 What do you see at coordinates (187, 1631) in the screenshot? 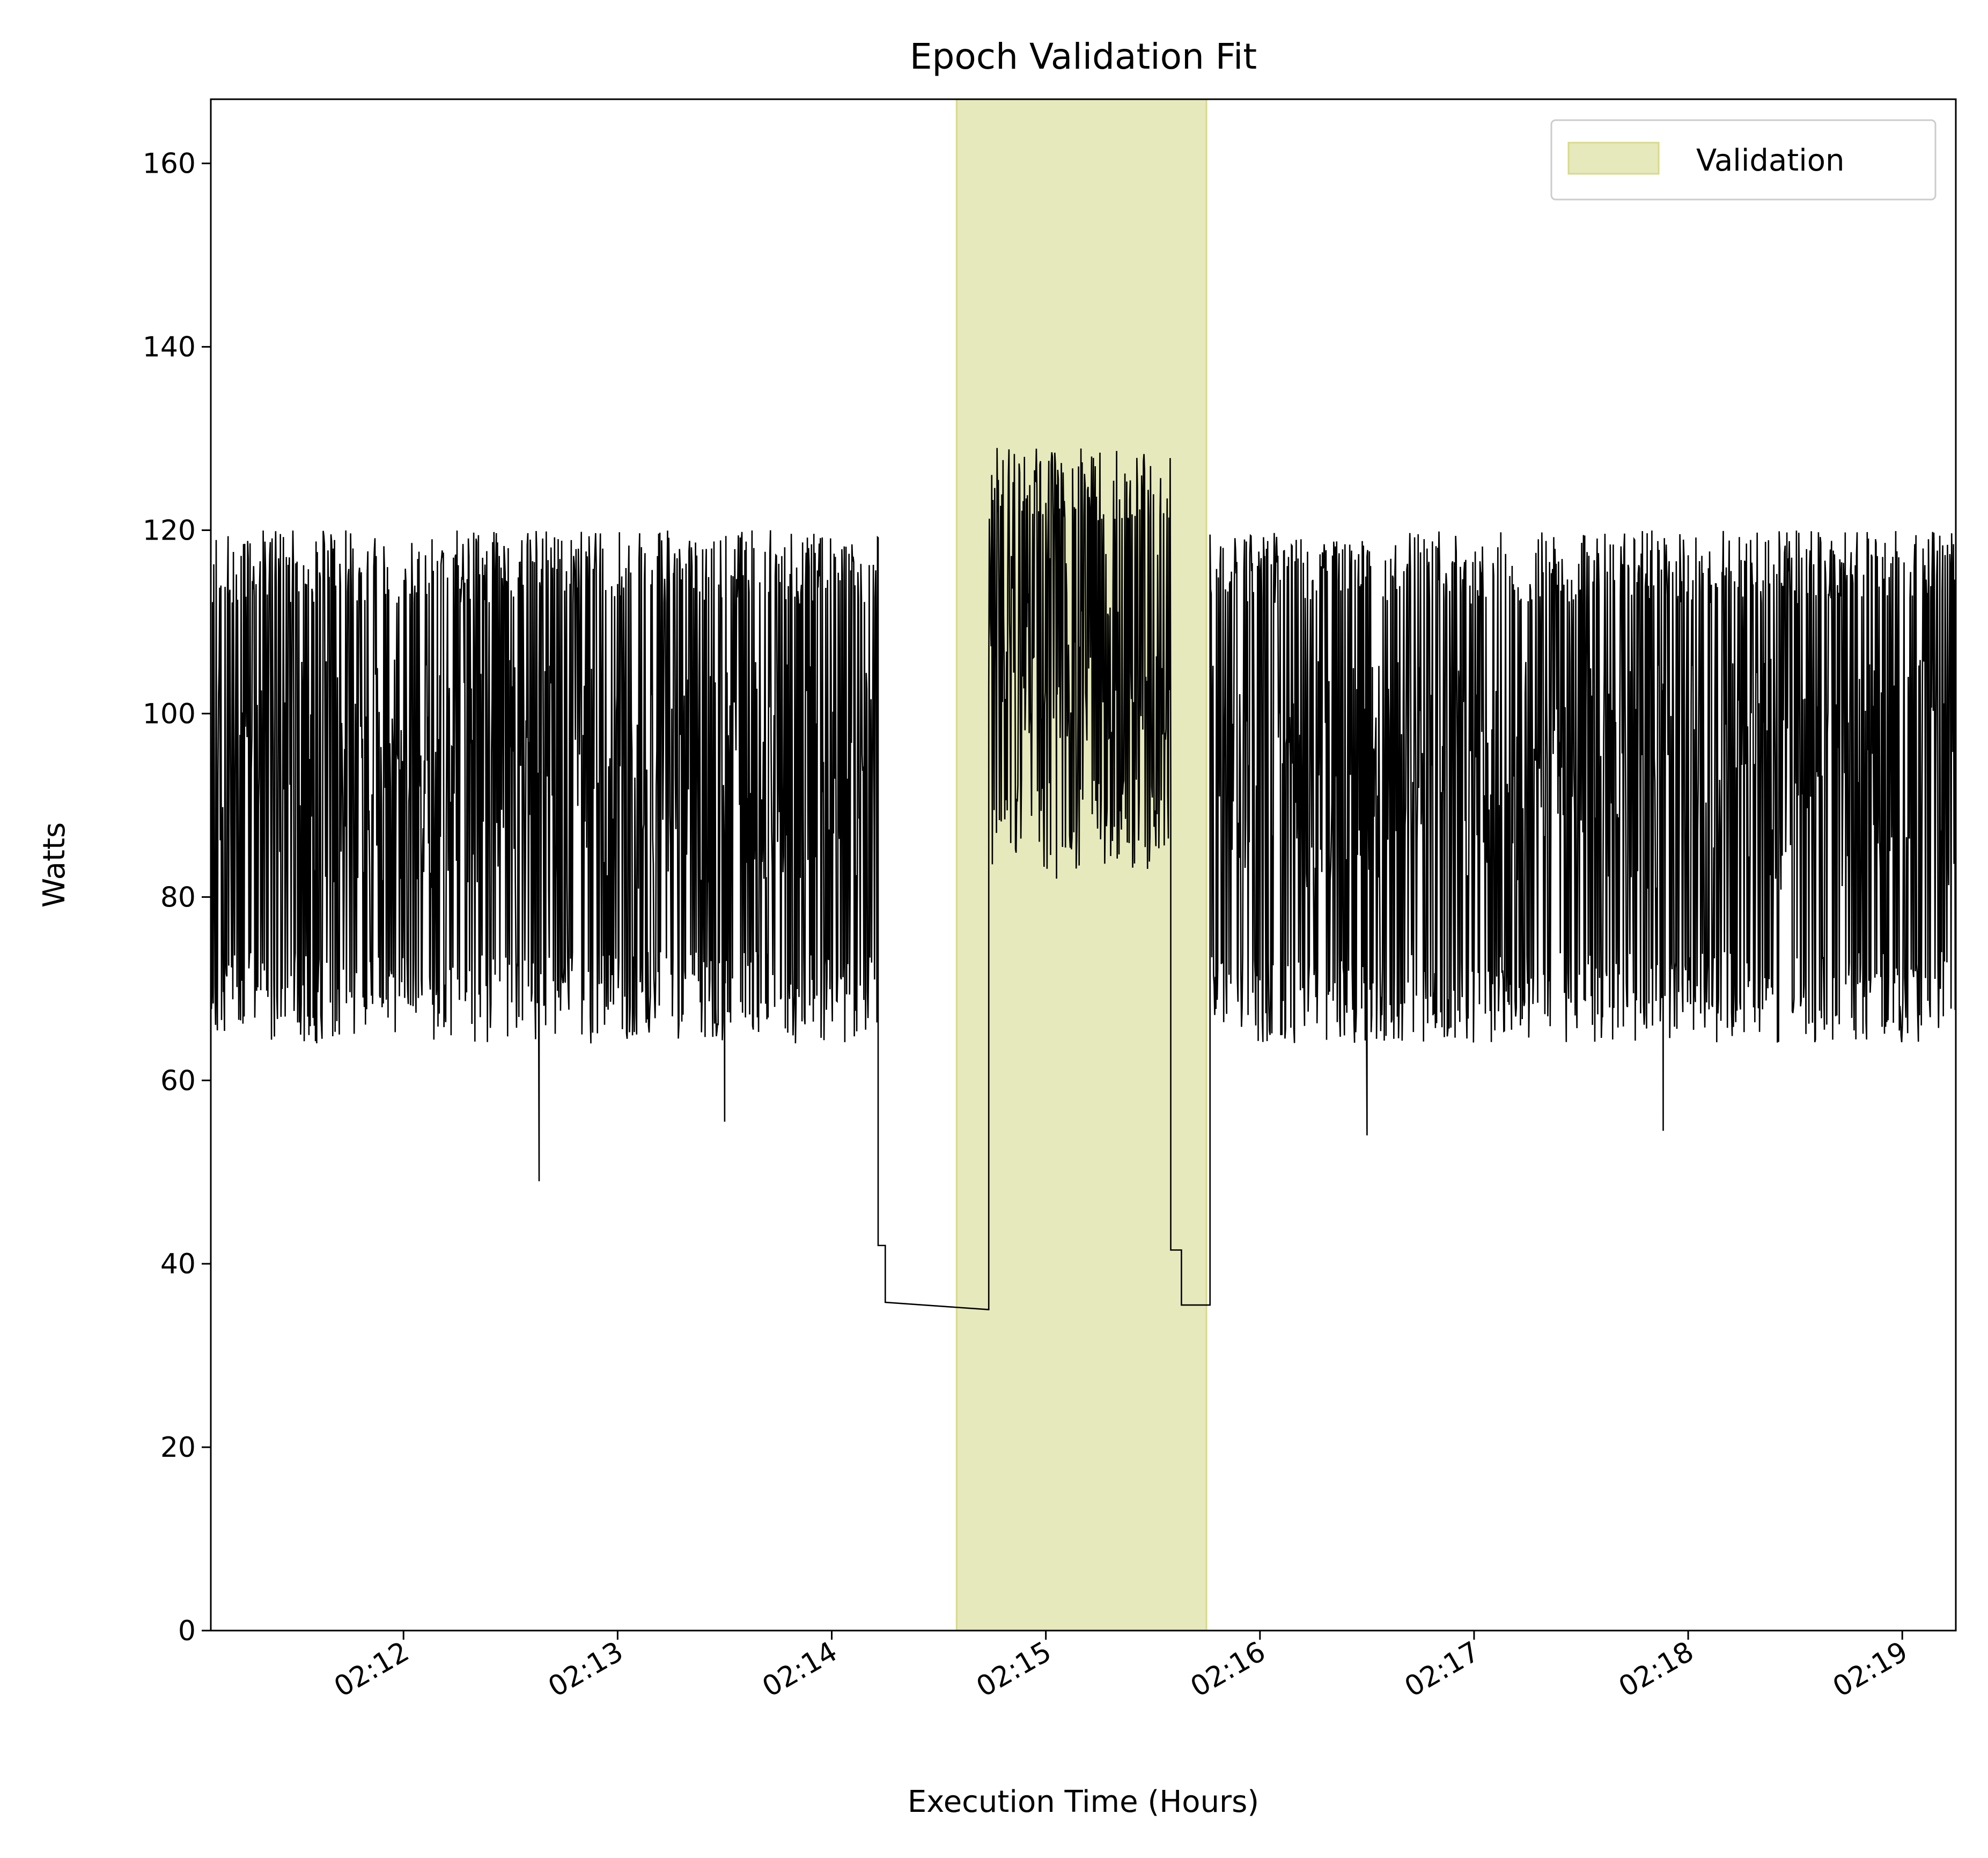
I see `y-tick-label: 0` at bounding box center [187, 1631].